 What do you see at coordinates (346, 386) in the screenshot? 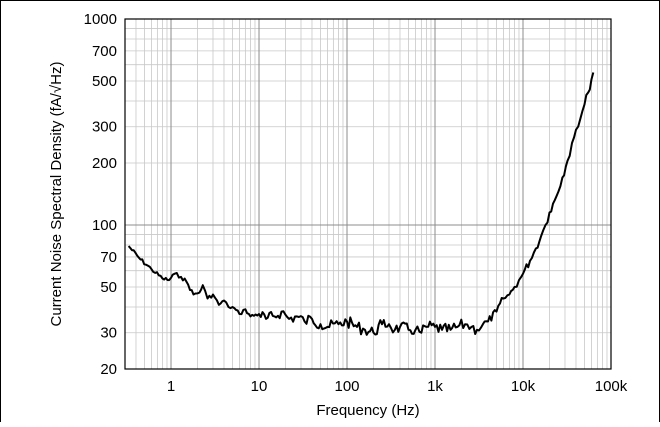
I see `x-tick-label: 100` at bounding box center [346, 386].